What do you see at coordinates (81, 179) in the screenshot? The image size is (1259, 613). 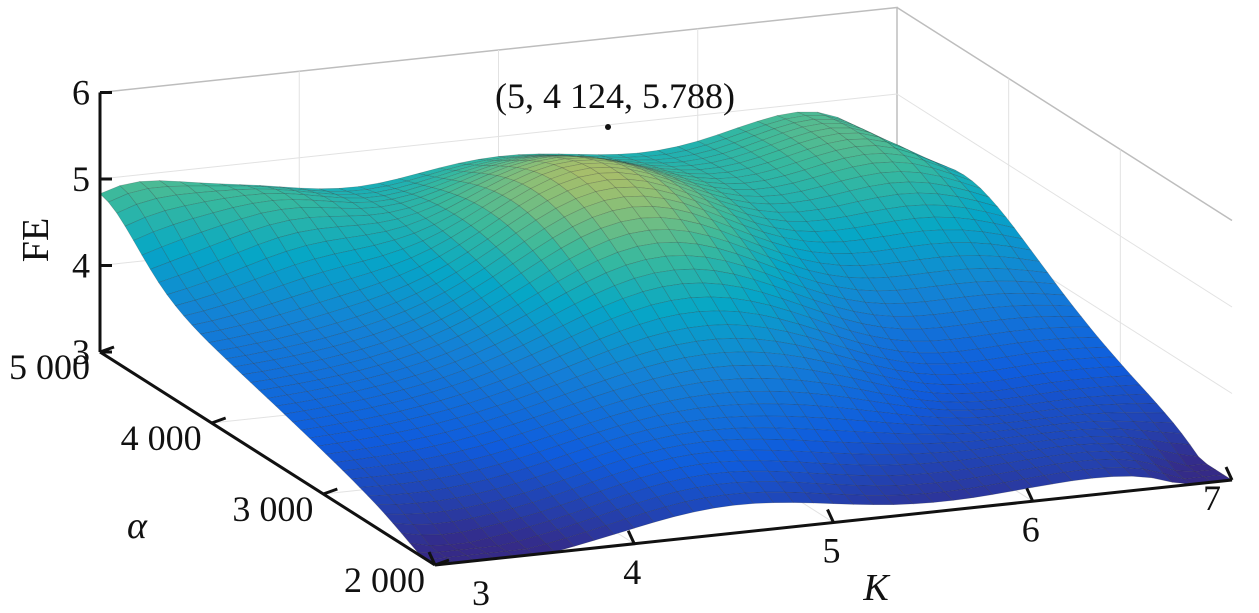 I see `z-tick-label: 5` at bounding box center [81, 179].